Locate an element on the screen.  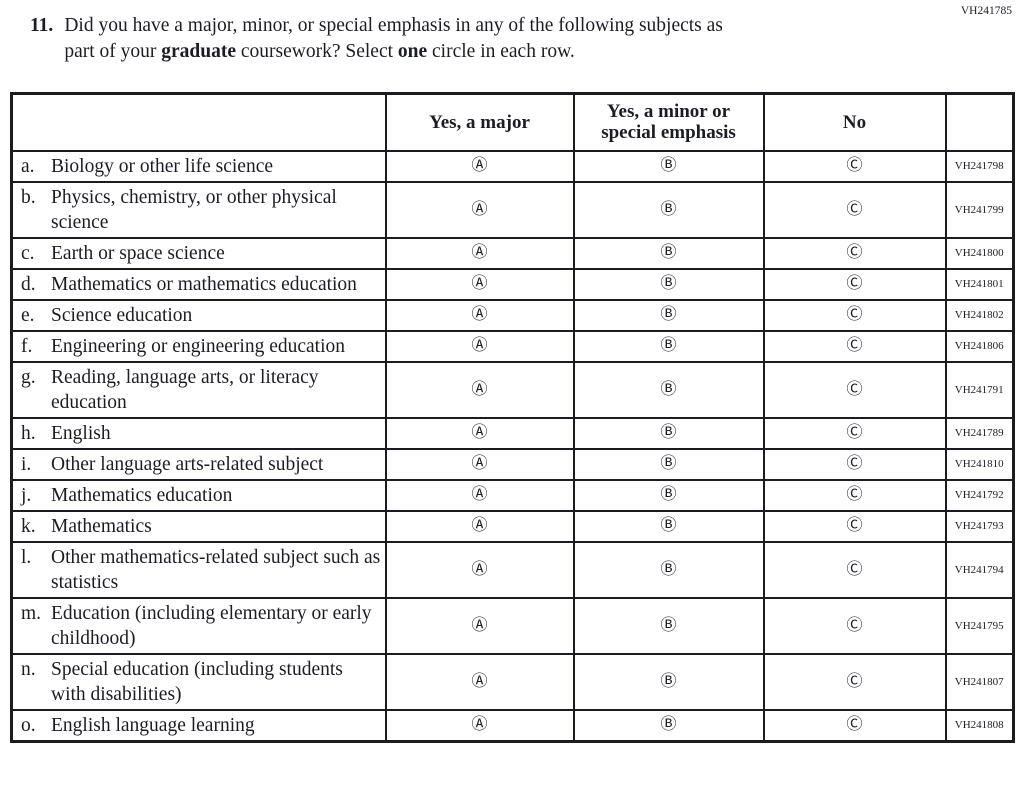
row-letter: l. is located at coordinates (26, 557).